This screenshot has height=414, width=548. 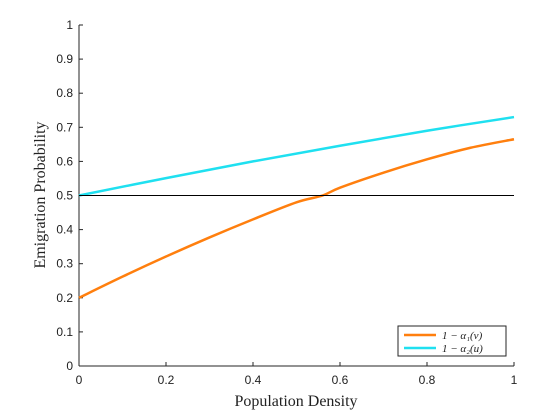 What do you see at coordinates (40, 194) in the screenshot?
I see `y-axis-title: Emigration Probability` at bounding box center [40, 194].